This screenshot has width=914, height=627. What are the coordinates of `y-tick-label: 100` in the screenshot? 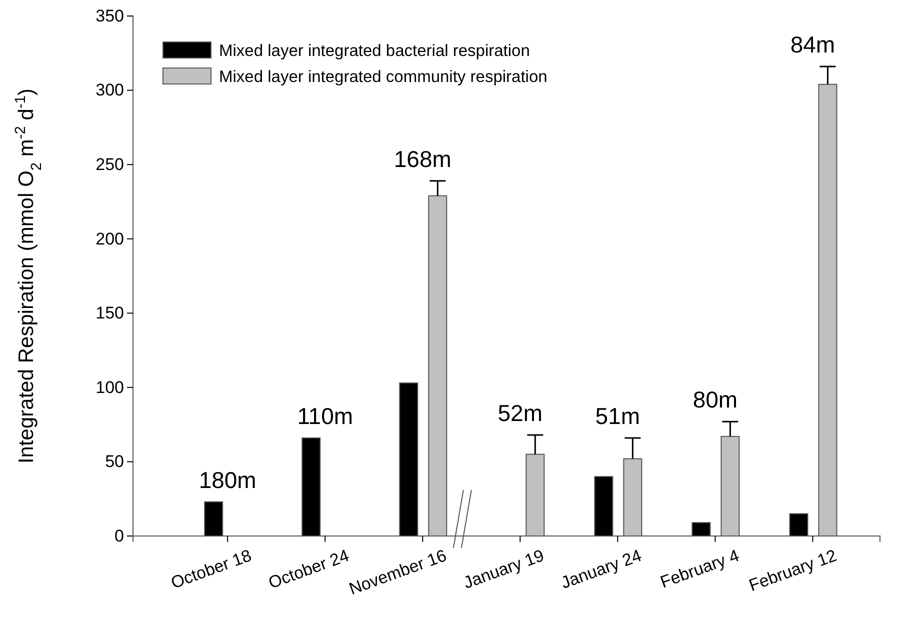 It's located at (110, 387).